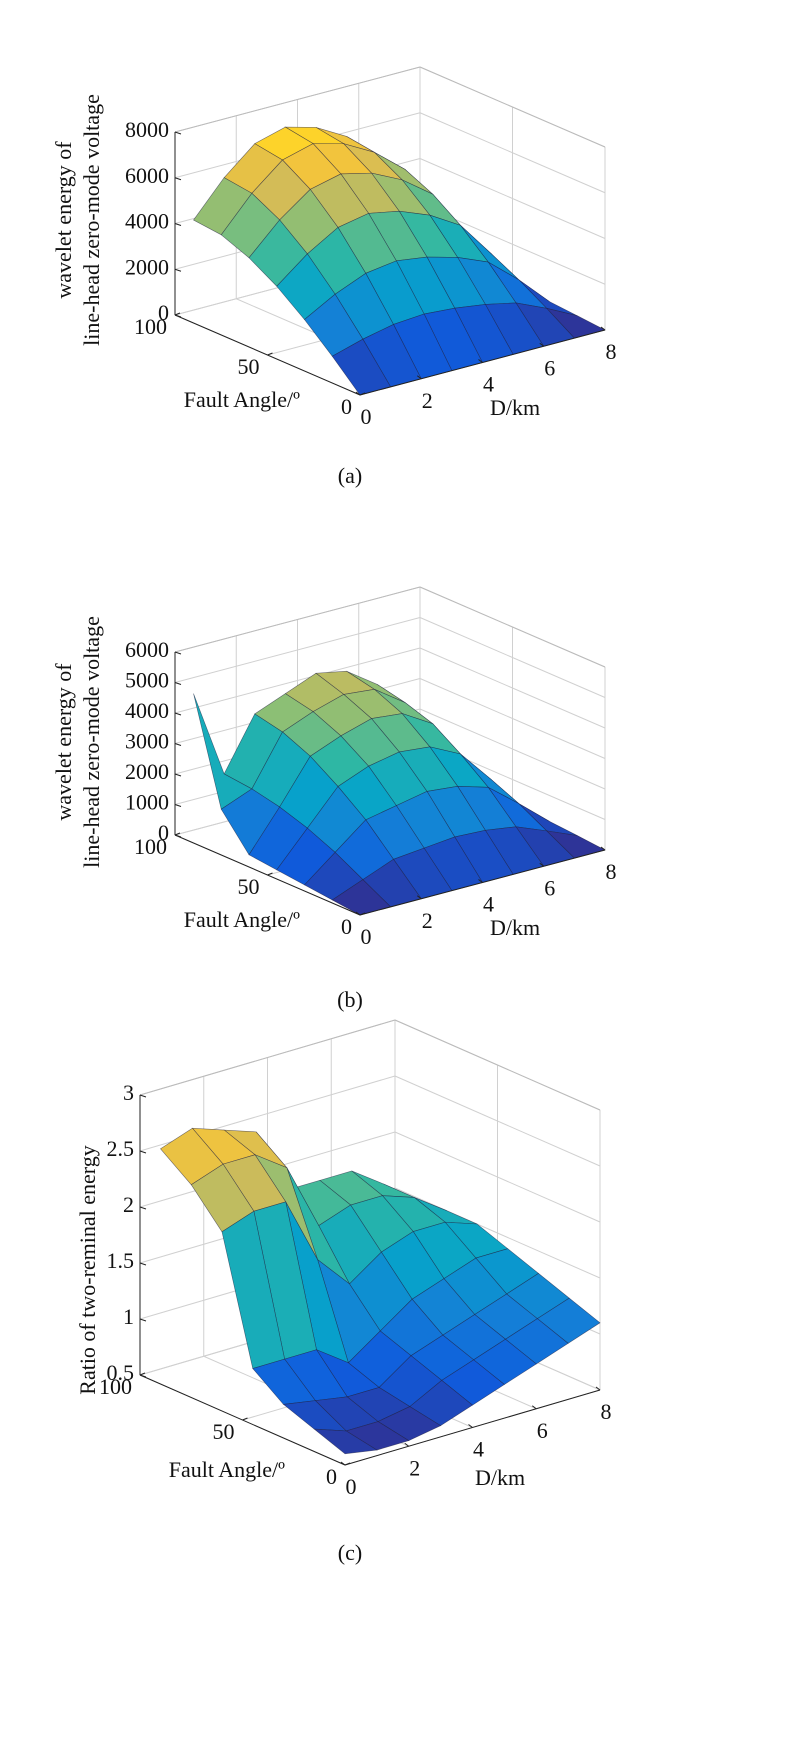  Describe the element at coordinates (128, 1204) in the screenshot. I see `z-tick-label: 2` at that location.